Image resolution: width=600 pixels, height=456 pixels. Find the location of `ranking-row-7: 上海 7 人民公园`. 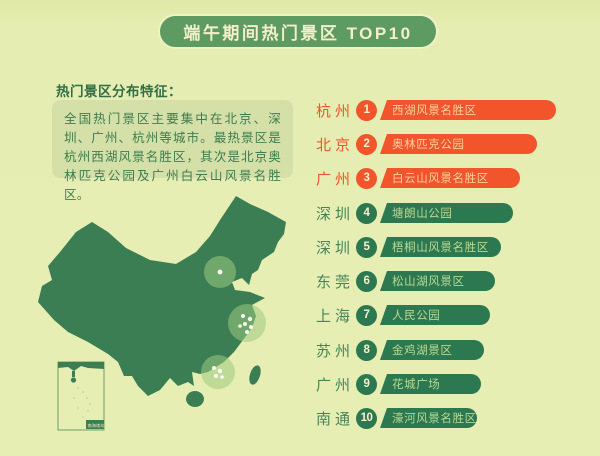

ranking-row-7: 上海 7 人民公园 is located at coordinates (401, 315).